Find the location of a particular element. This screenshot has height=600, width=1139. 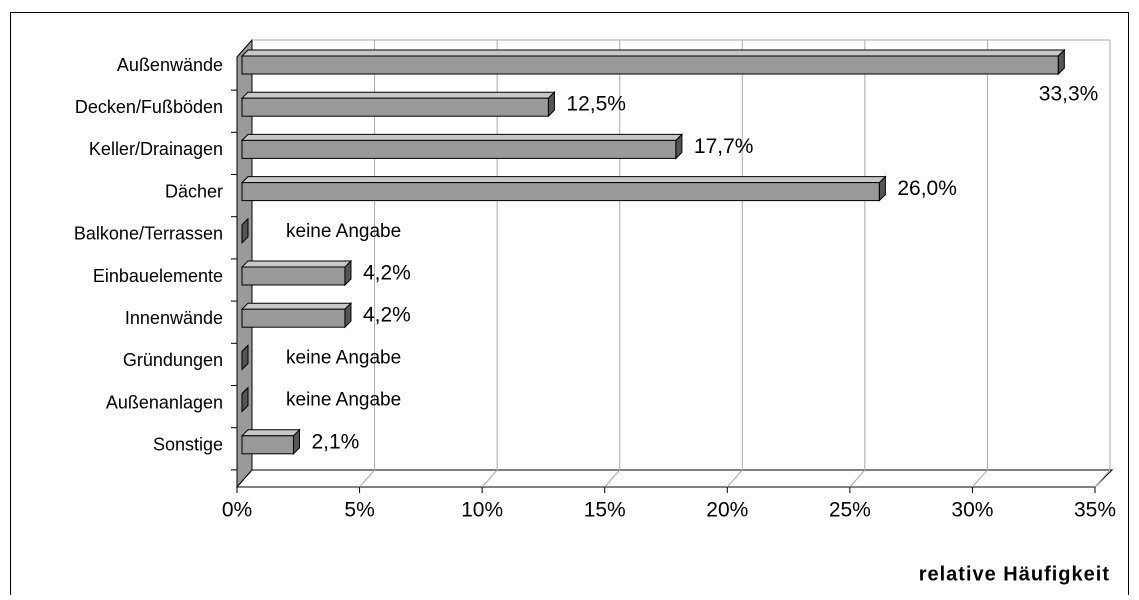

x-tick-label: 15% is located at coordinates (605, 510).